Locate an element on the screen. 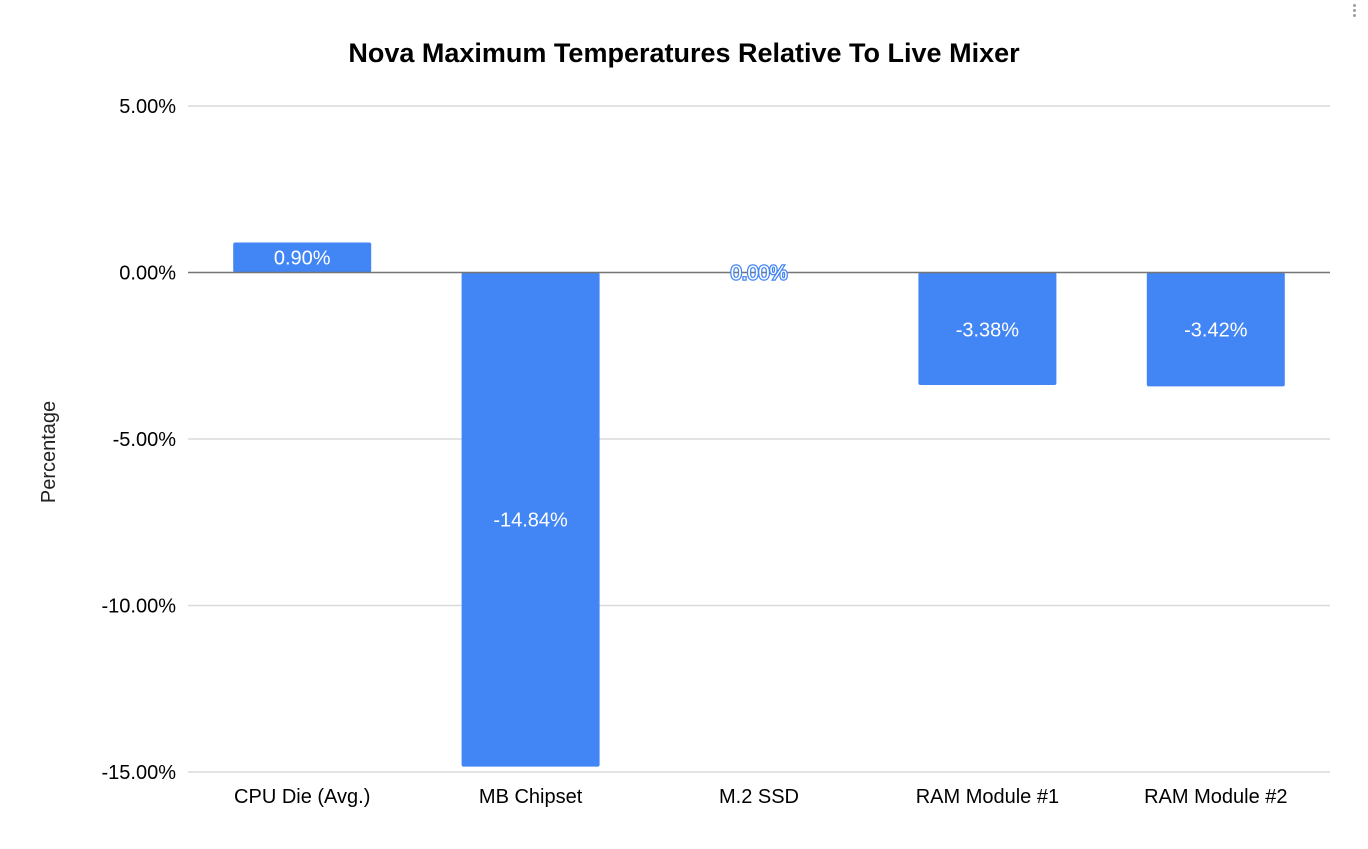 The image size is (1368, 849). x-tick-label: MB Chipset is located at coordinates (531, 797).